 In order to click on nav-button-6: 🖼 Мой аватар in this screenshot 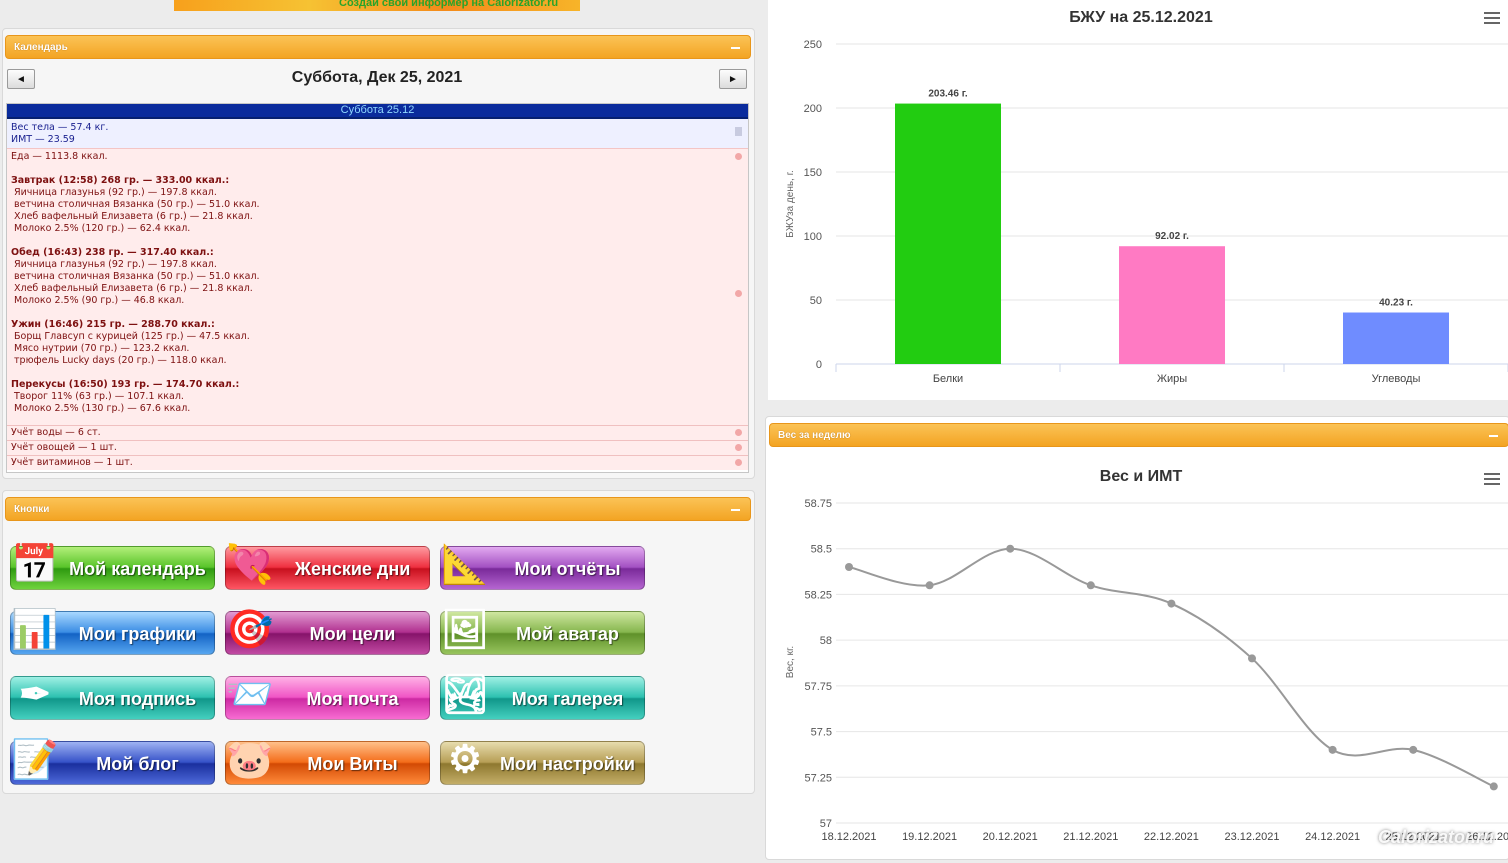, I will do `click(542, 632)`.